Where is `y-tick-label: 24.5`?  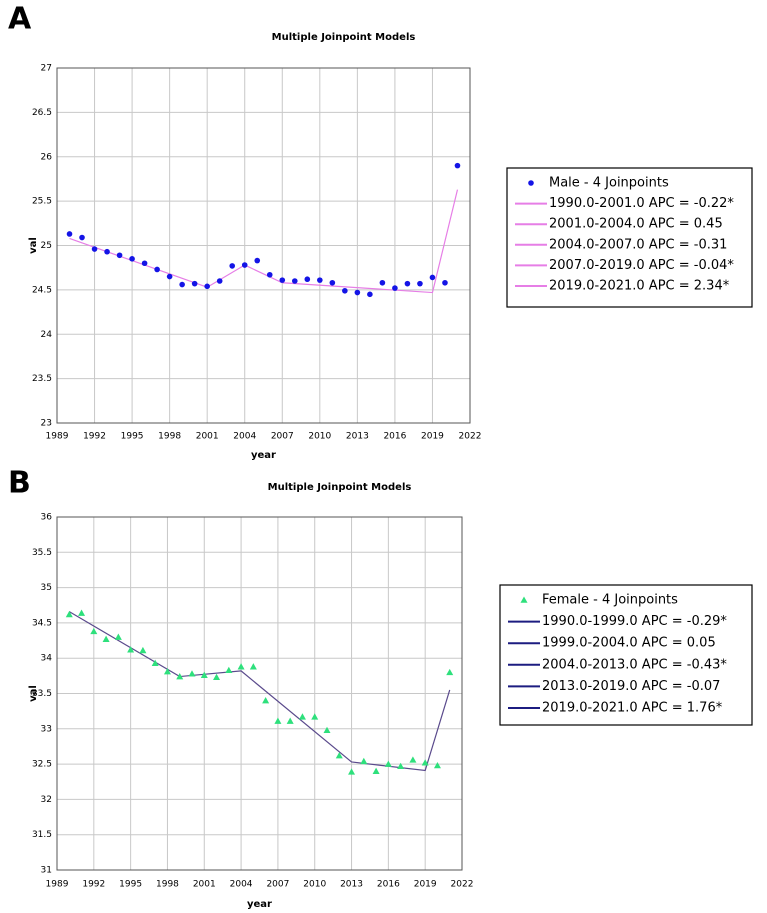 y-tick-label: 24.5 is located at coordinates (42, 290).